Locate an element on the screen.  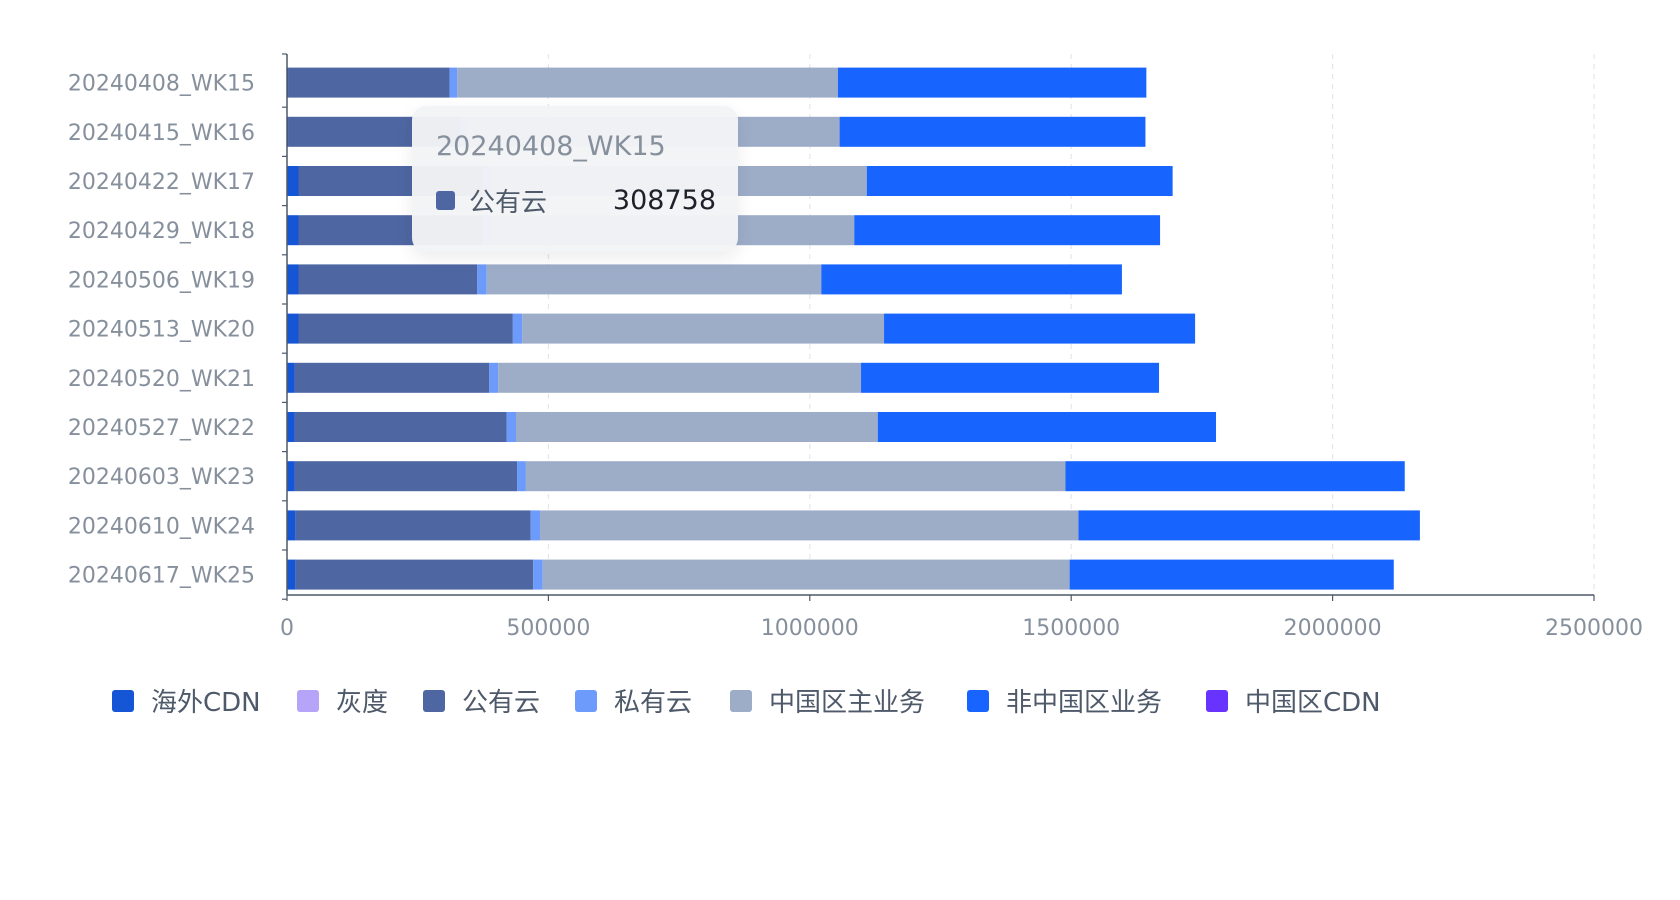
legend-item: 非中国区业务 is located at coordinates (1064, 703).